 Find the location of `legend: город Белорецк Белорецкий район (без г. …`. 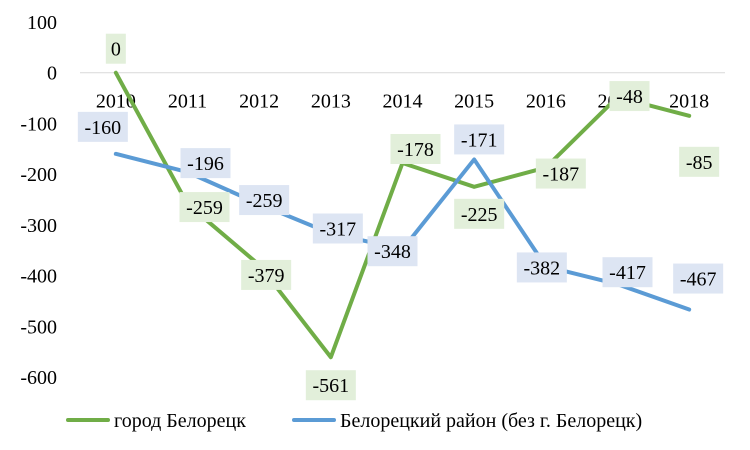

legend: город Белорецк Белорецкий район (без г. … is located at coordinates (354, 421).